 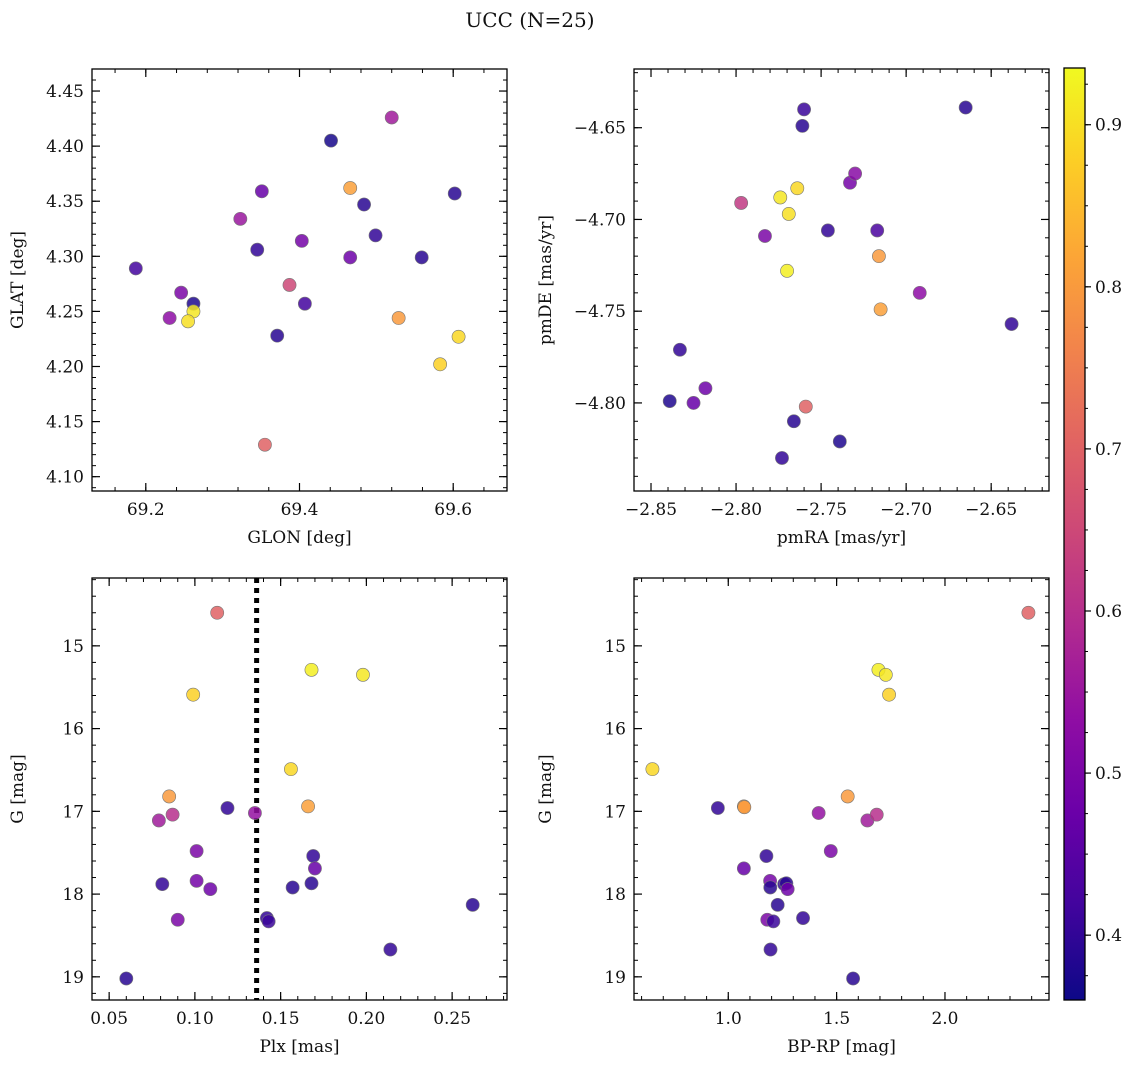 What do you see at coordinates (615, 895) in the screenshot?
I see `y-tick-label: 18` at bounding box center [615, 895].